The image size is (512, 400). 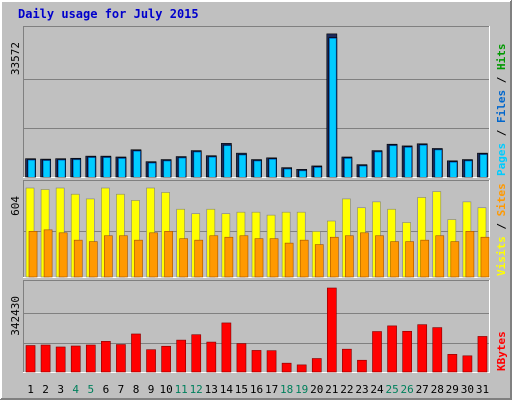 I want to click on kbytes-y-max-label: 342430, so click(x=15, y=316).